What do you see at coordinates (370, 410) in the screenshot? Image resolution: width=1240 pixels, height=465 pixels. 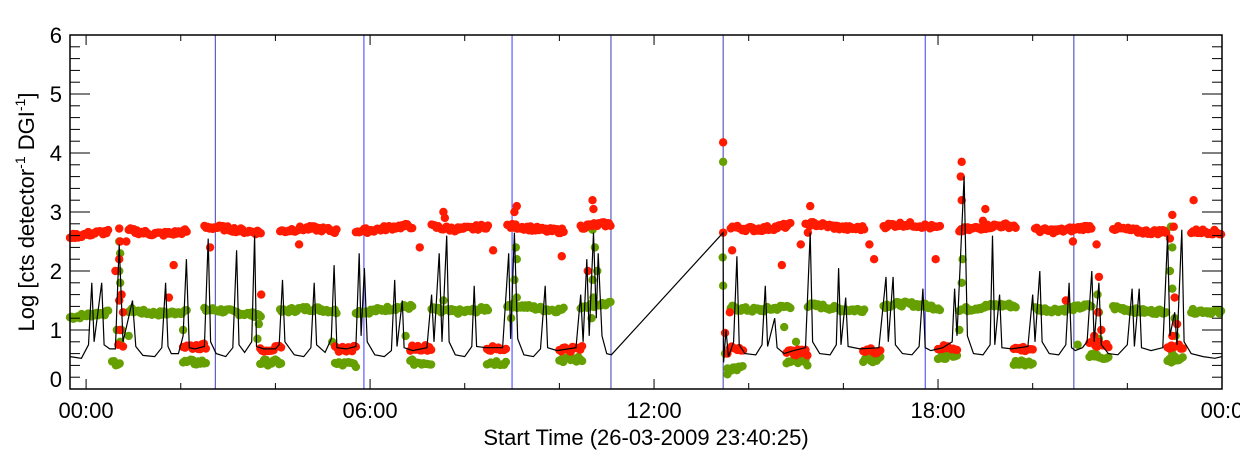 I see `x-tick-label: 06:00` at bounding box center [370, 410].